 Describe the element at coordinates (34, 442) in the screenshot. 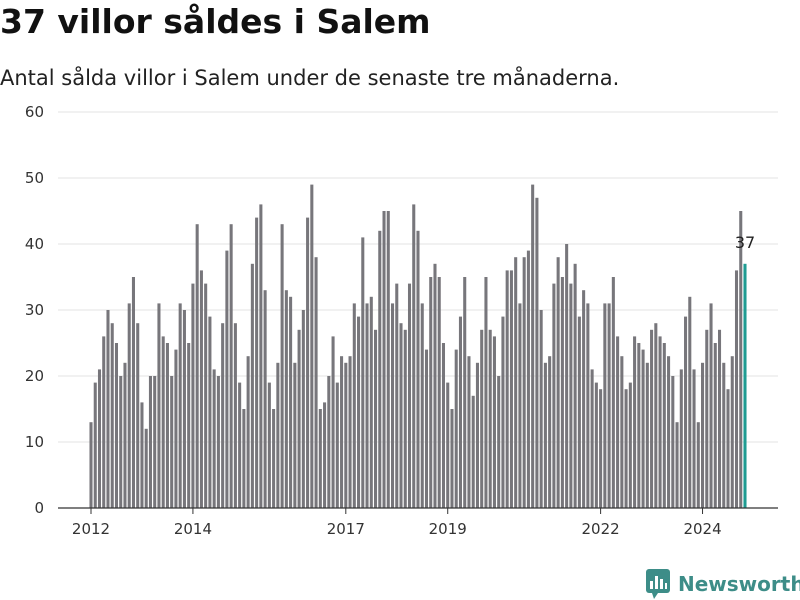

I see `y-tick-label: 10` at that location.